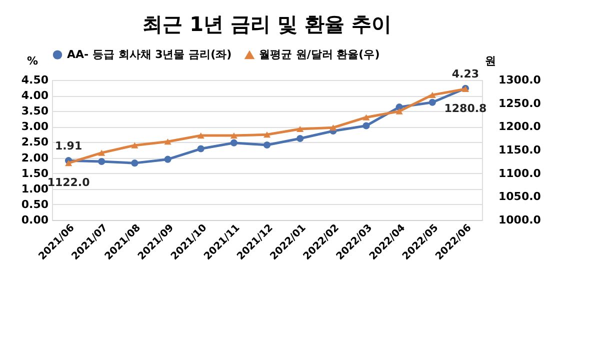 This screenshot has width=607, height=344. I want to click on data-label: 4.23, so click(466, 73).